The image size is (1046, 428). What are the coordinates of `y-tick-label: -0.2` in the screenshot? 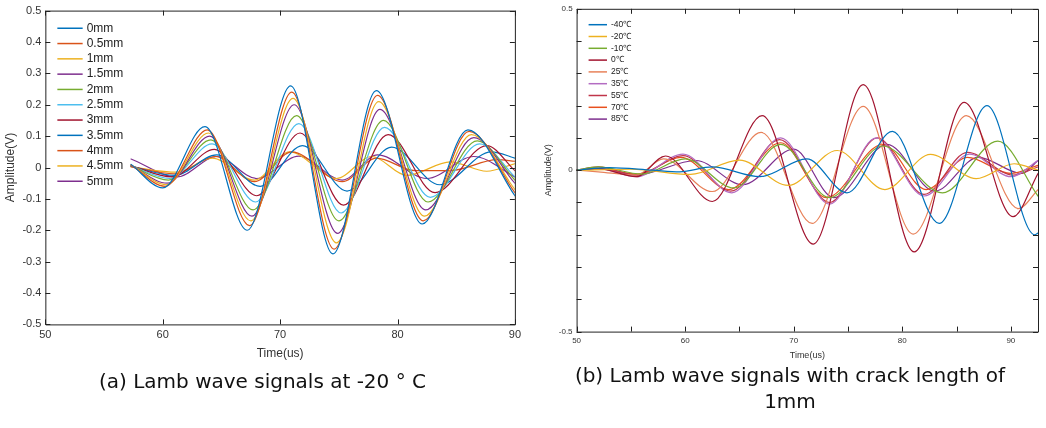 It's located at (32, 229).